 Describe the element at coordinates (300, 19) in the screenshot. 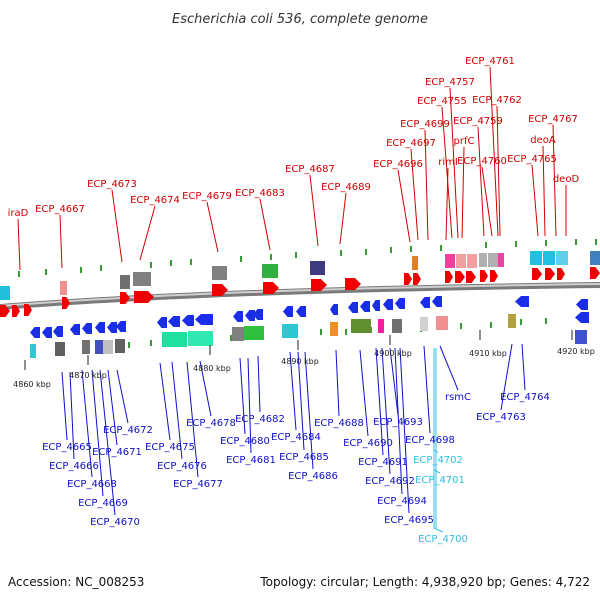

I see `map-title: Escherichia coli 536, complete genome` at that location.